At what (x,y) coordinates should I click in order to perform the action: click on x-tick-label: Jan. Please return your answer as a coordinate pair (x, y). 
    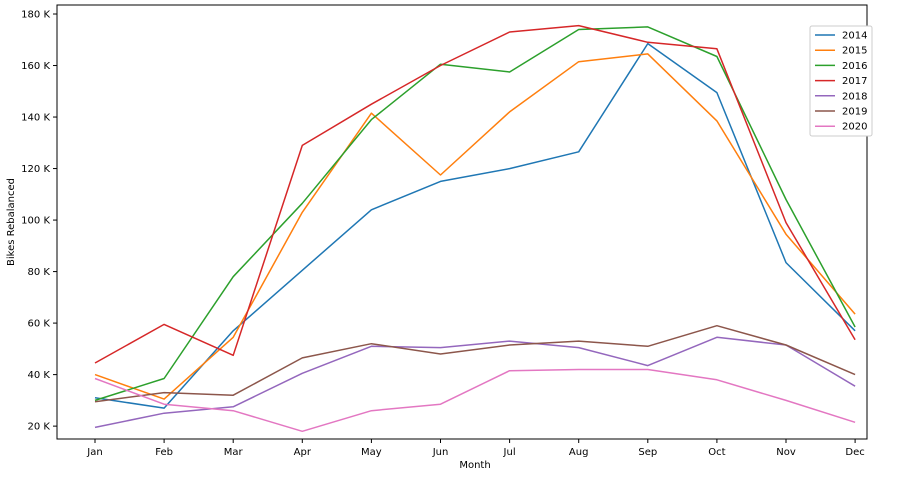
    Looking at the image, I should click on (94, 452).